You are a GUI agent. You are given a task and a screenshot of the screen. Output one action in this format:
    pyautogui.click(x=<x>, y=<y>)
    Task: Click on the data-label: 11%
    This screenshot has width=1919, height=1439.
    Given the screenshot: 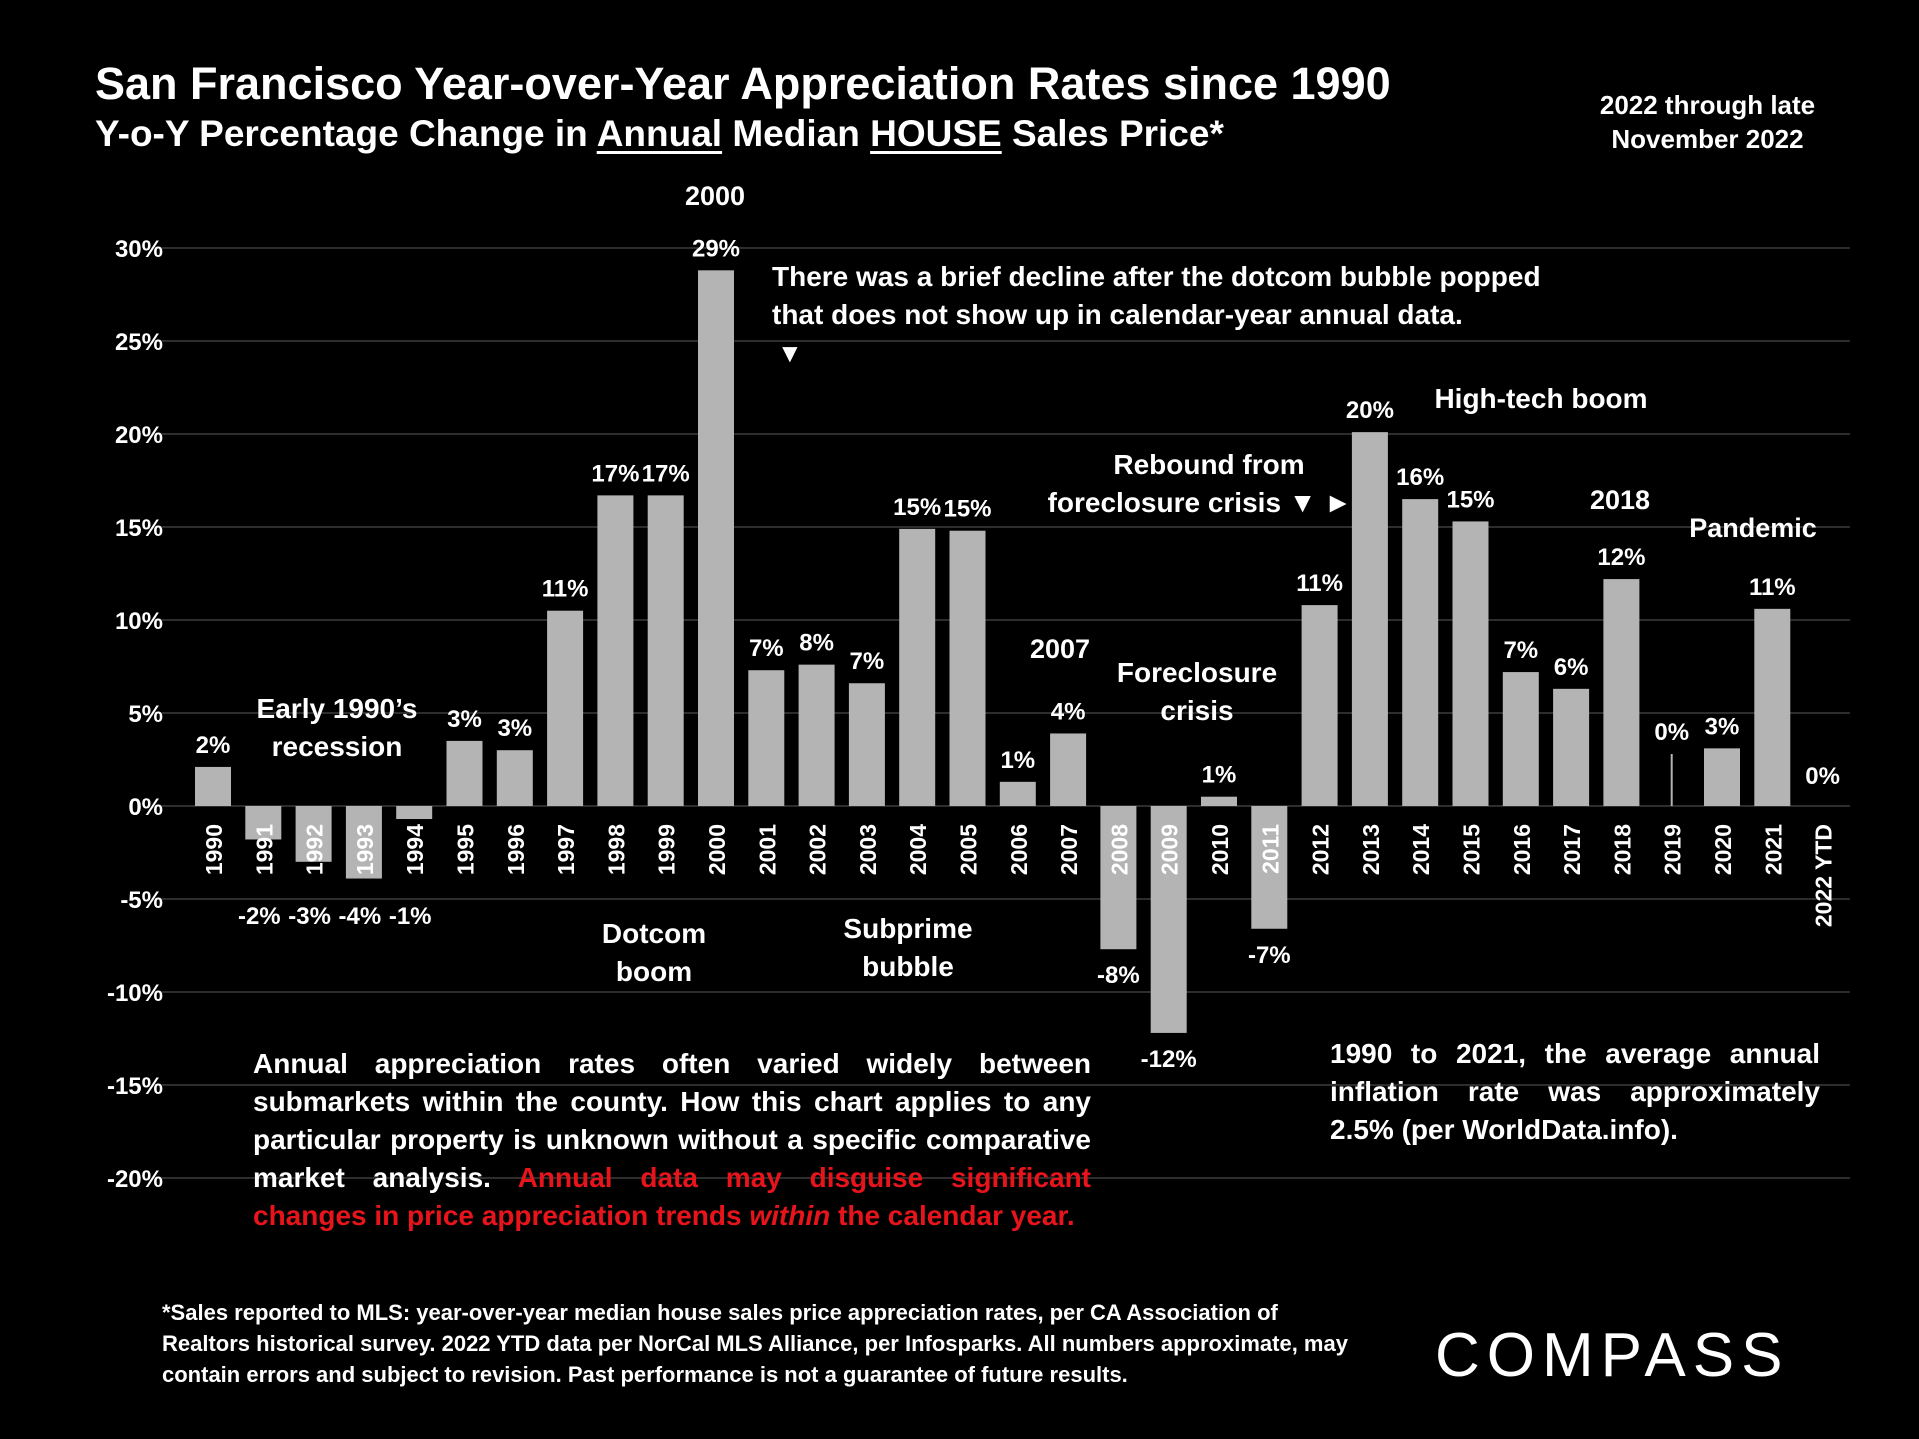 What is the action you would take?
    pyautogui.click(x=1772, y=587)
    